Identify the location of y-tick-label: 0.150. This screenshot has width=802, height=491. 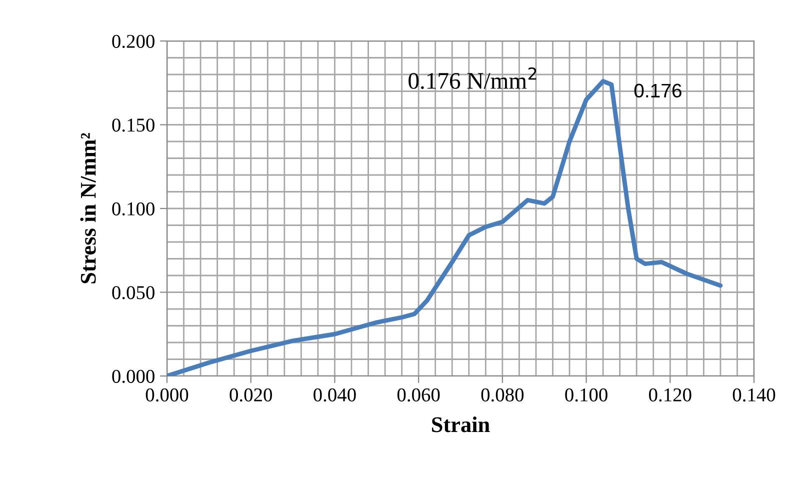
(133, 125).